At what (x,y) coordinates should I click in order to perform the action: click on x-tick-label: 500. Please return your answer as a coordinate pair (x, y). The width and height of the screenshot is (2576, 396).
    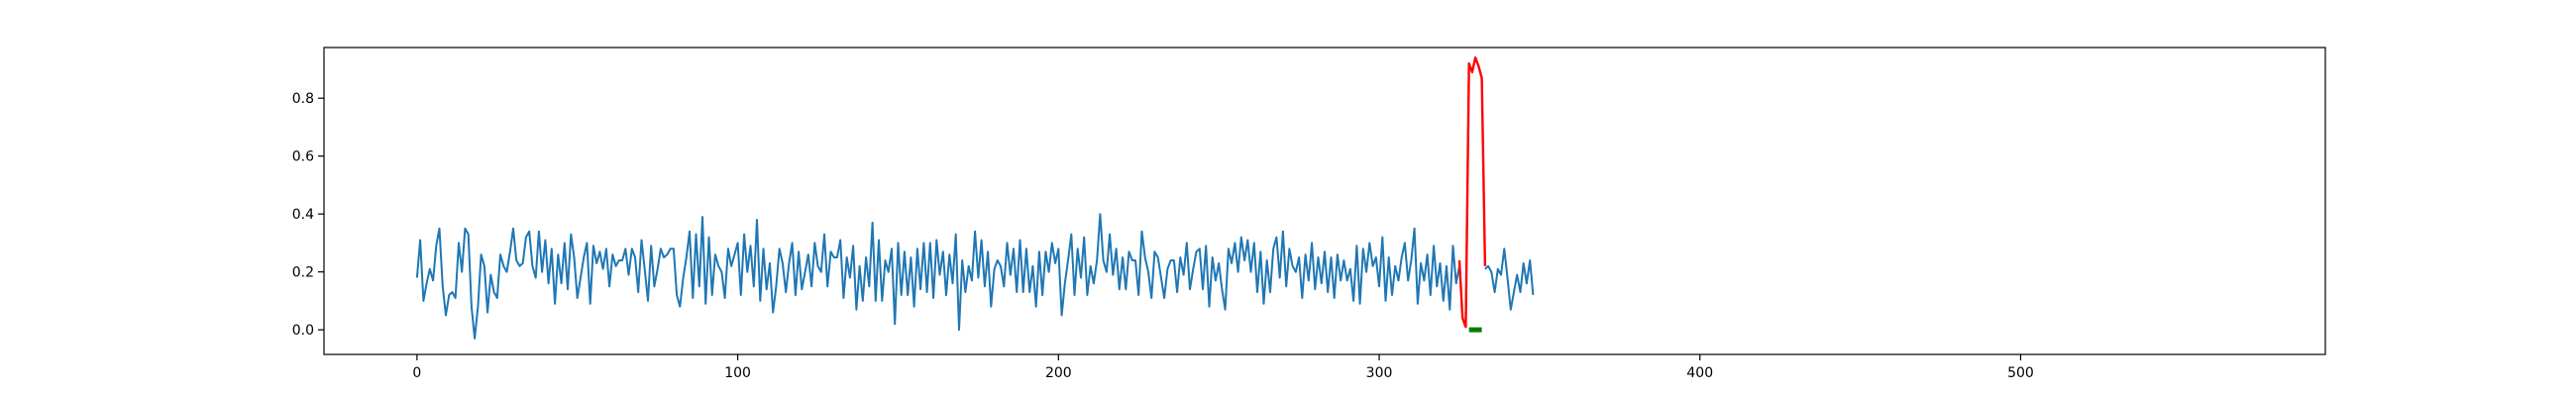
    Looking at the image, I should click on (2021, 373).